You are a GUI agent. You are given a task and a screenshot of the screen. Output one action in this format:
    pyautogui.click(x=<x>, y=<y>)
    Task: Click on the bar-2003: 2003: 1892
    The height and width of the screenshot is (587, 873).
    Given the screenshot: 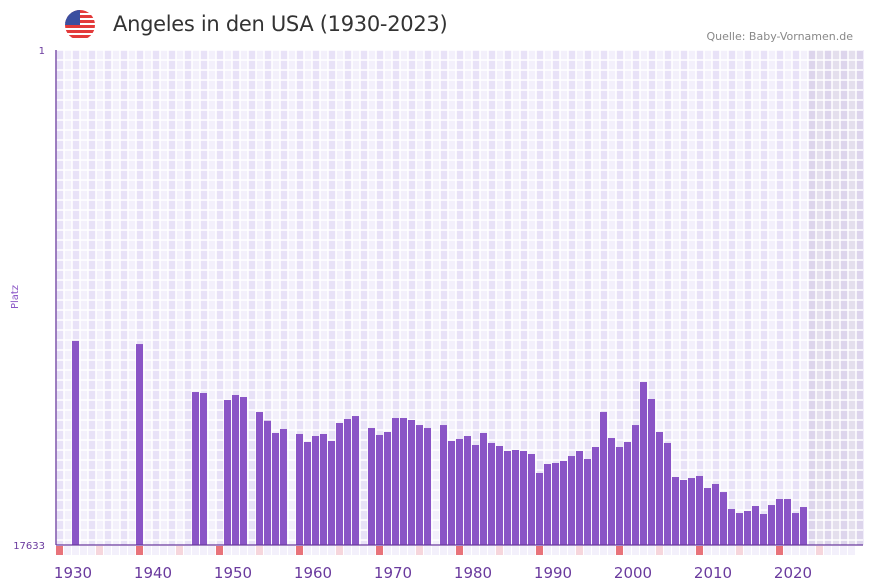 What is the action you would take?
    pyautogui.click(x=659, y=488)
    